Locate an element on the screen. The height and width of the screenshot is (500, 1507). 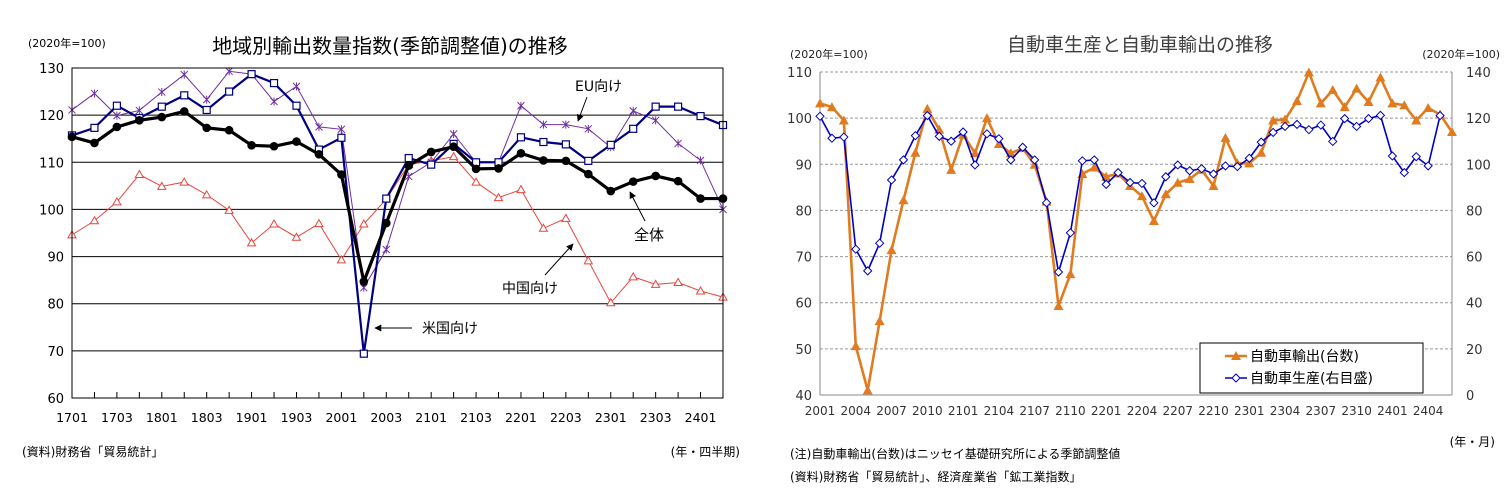
left-x-tick-label: 1903 is located at coordinates (297, 417).